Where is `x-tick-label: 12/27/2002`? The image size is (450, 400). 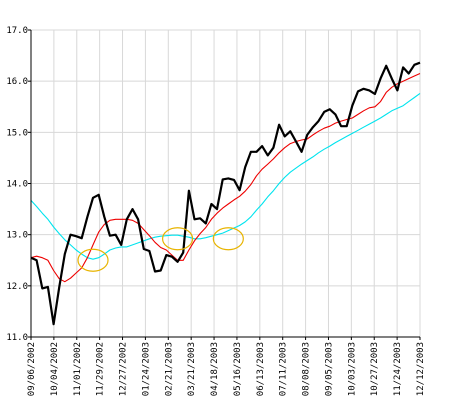
x-tick-label: 12/27/2002 is located at coordinates (124, 369).